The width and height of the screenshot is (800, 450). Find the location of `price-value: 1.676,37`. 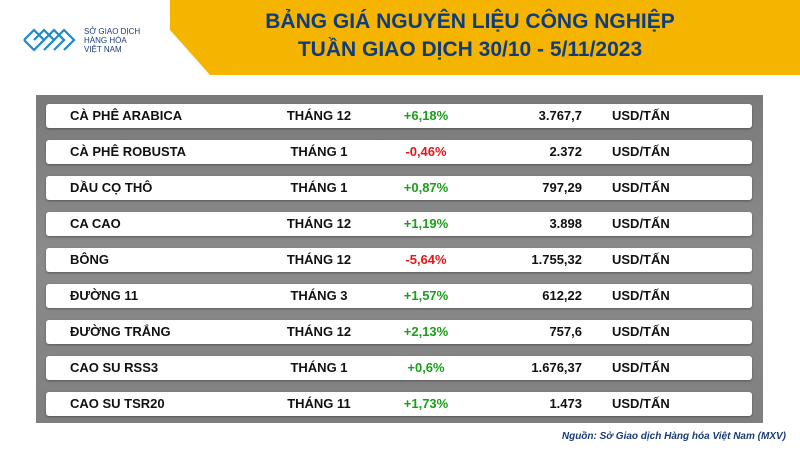

price-value: 1.676,37 is located at coordinates (556, 367).